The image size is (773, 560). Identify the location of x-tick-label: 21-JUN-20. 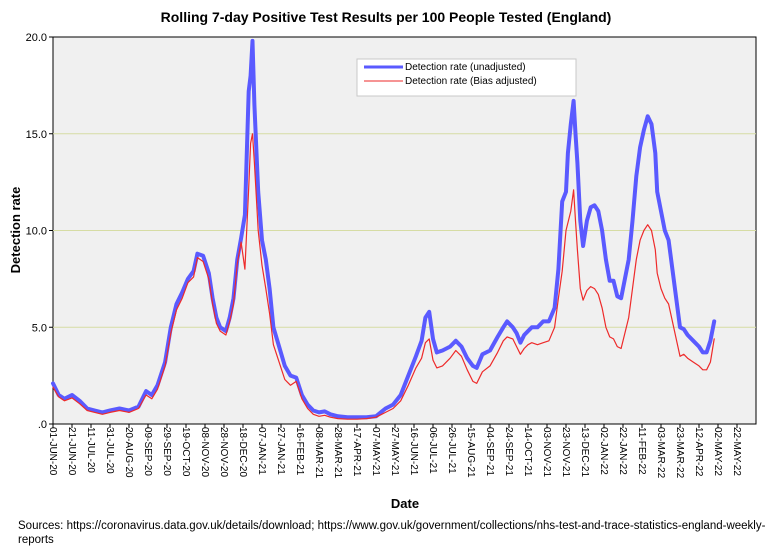
(71, 451).